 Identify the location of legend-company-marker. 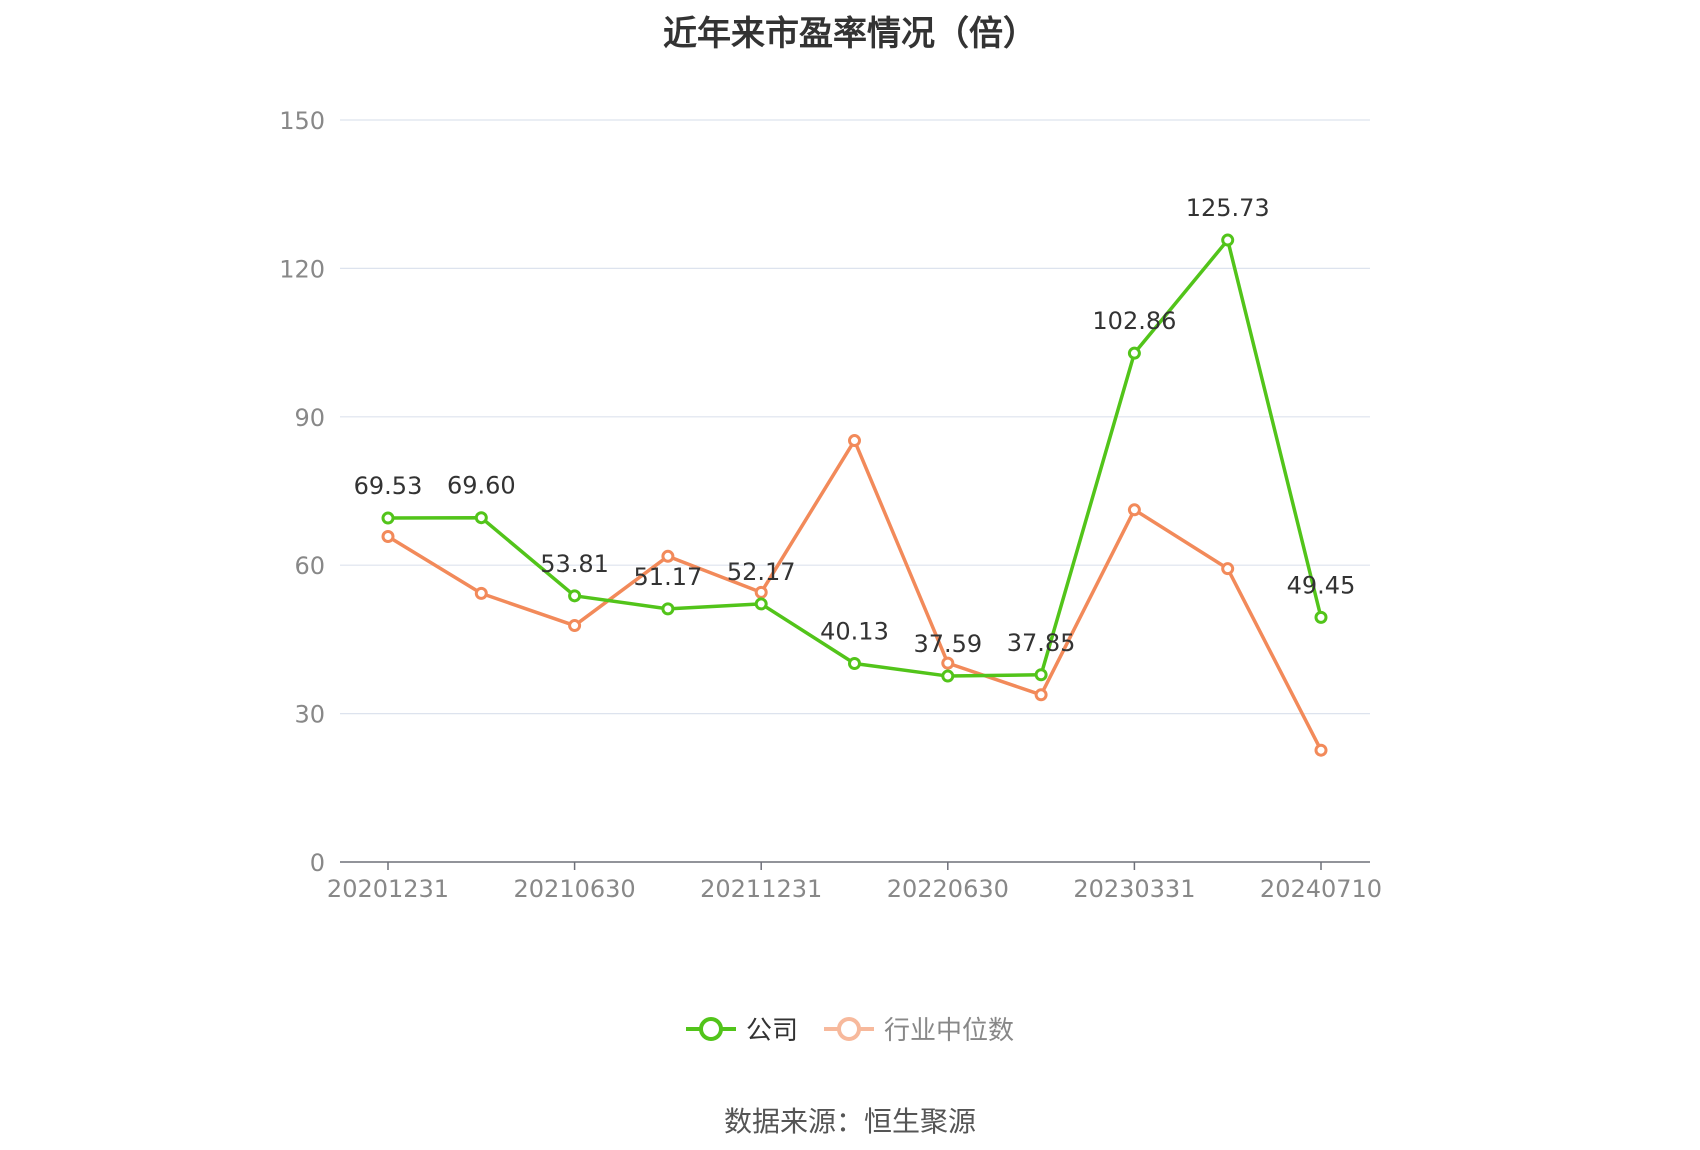
(710, 1028).